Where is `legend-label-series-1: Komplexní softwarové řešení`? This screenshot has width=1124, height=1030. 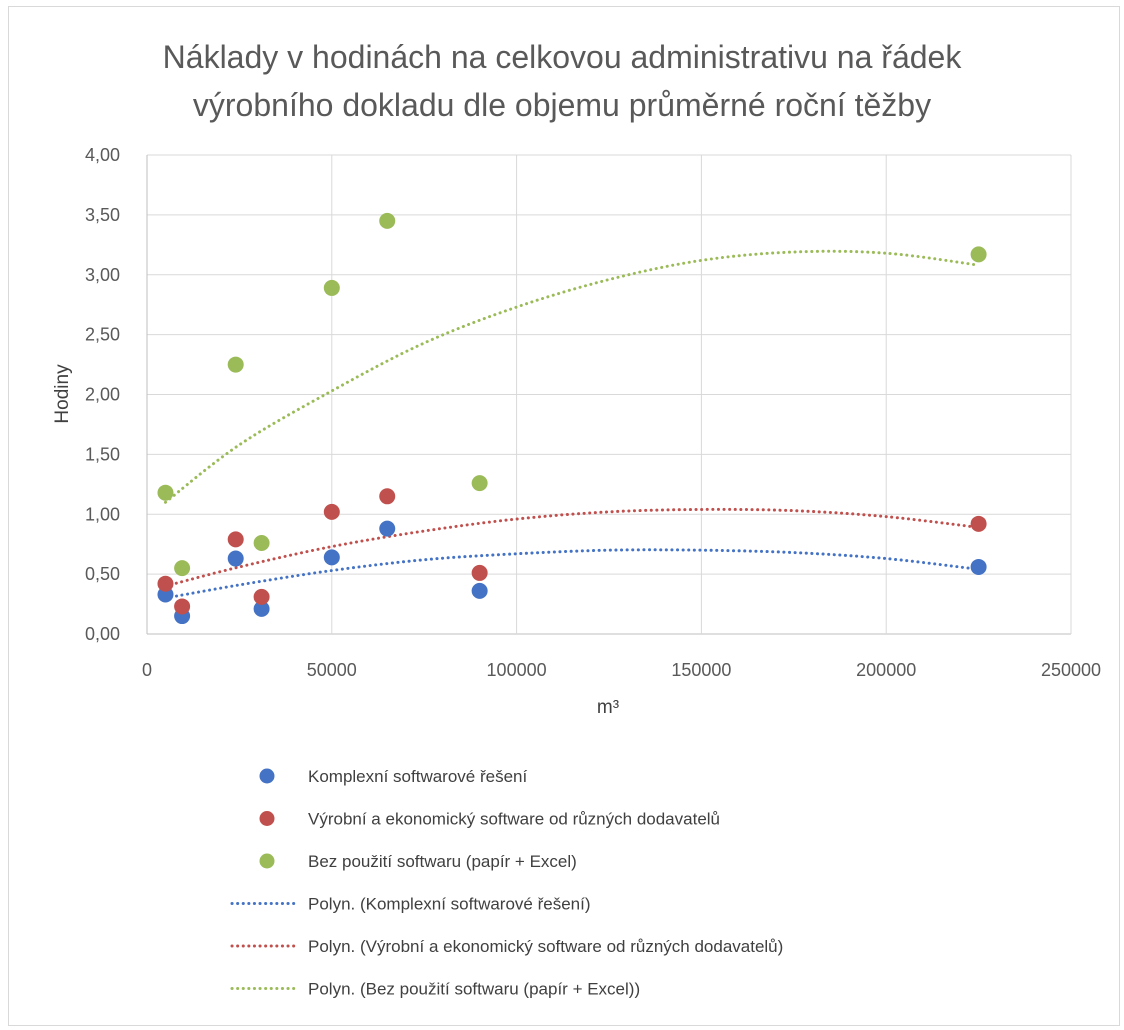
legend-label-series-1: Komplexní softwarové řešení is located at coordinates (417, 776).